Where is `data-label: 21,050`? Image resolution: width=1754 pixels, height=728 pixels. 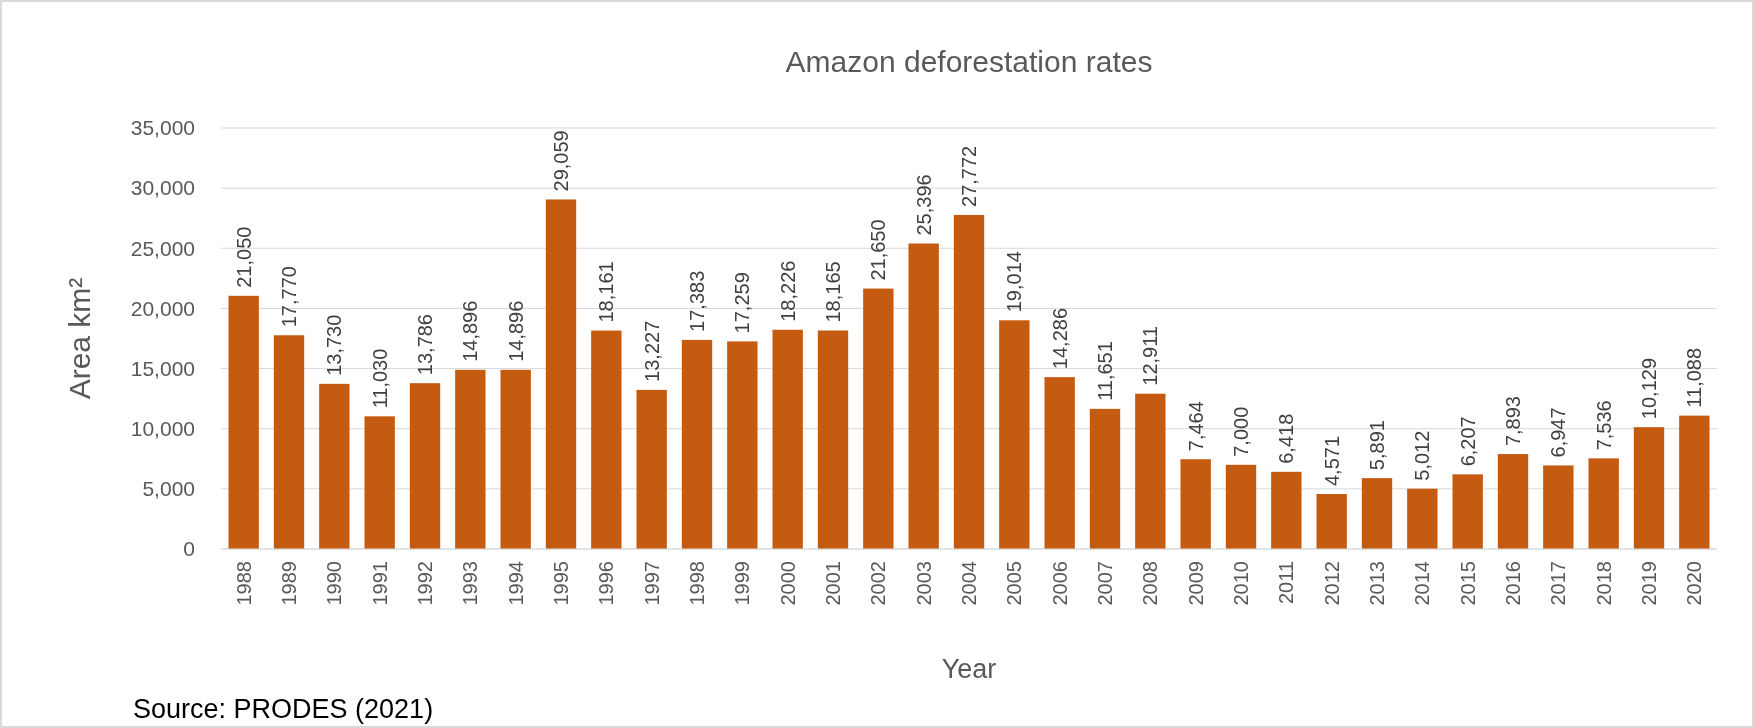
data-label: 21,050 is located at coordinates (243, 257).